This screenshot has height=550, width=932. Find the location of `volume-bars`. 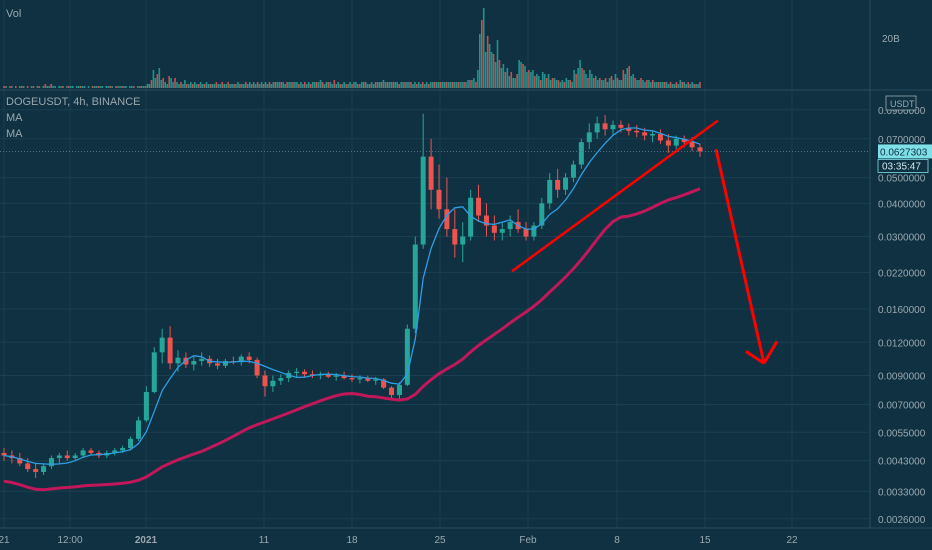

volume-bars is located at coordinates (352, 48).